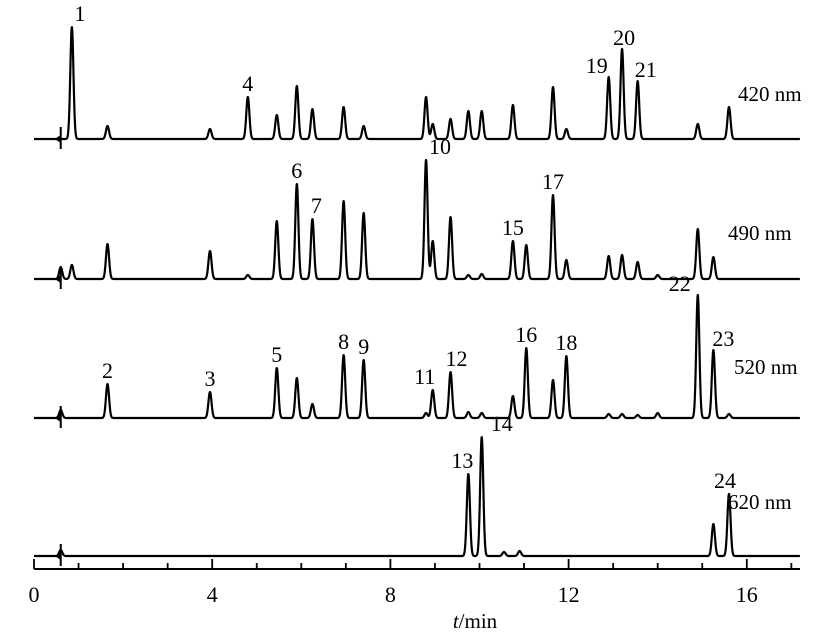 This screenshot has width=827, height=637. What do you see at coordinates (462, 460) in the screenshot?
I see `peak-label-13: 13` at bounding box center [462, 460].